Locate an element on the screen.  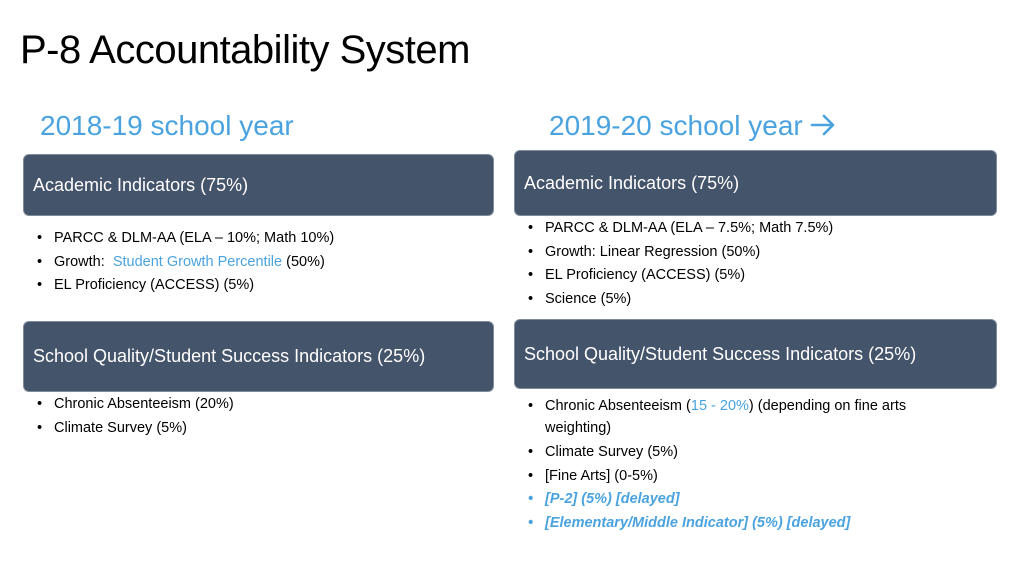
absenteeism-range: 15 - 20% is located at coordinates (719, 406).